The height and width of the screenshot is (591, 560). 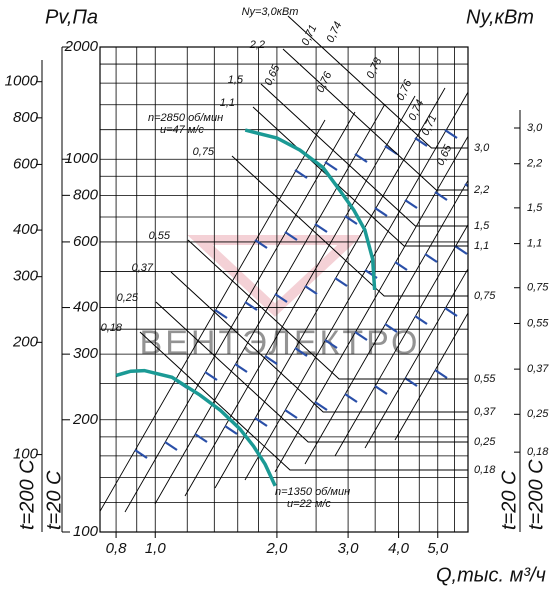 I want to click on aux-temp-label: t=200 С, so click(x=27, y=494).